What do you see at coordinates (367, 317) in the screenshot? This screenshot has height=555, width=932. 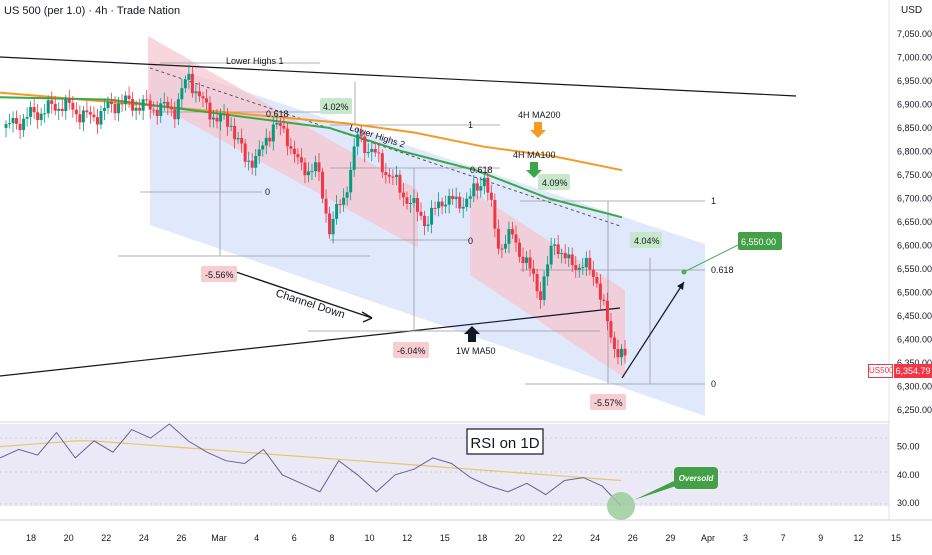 I see `channel-arrowhead` at bounding box center [367, 317].